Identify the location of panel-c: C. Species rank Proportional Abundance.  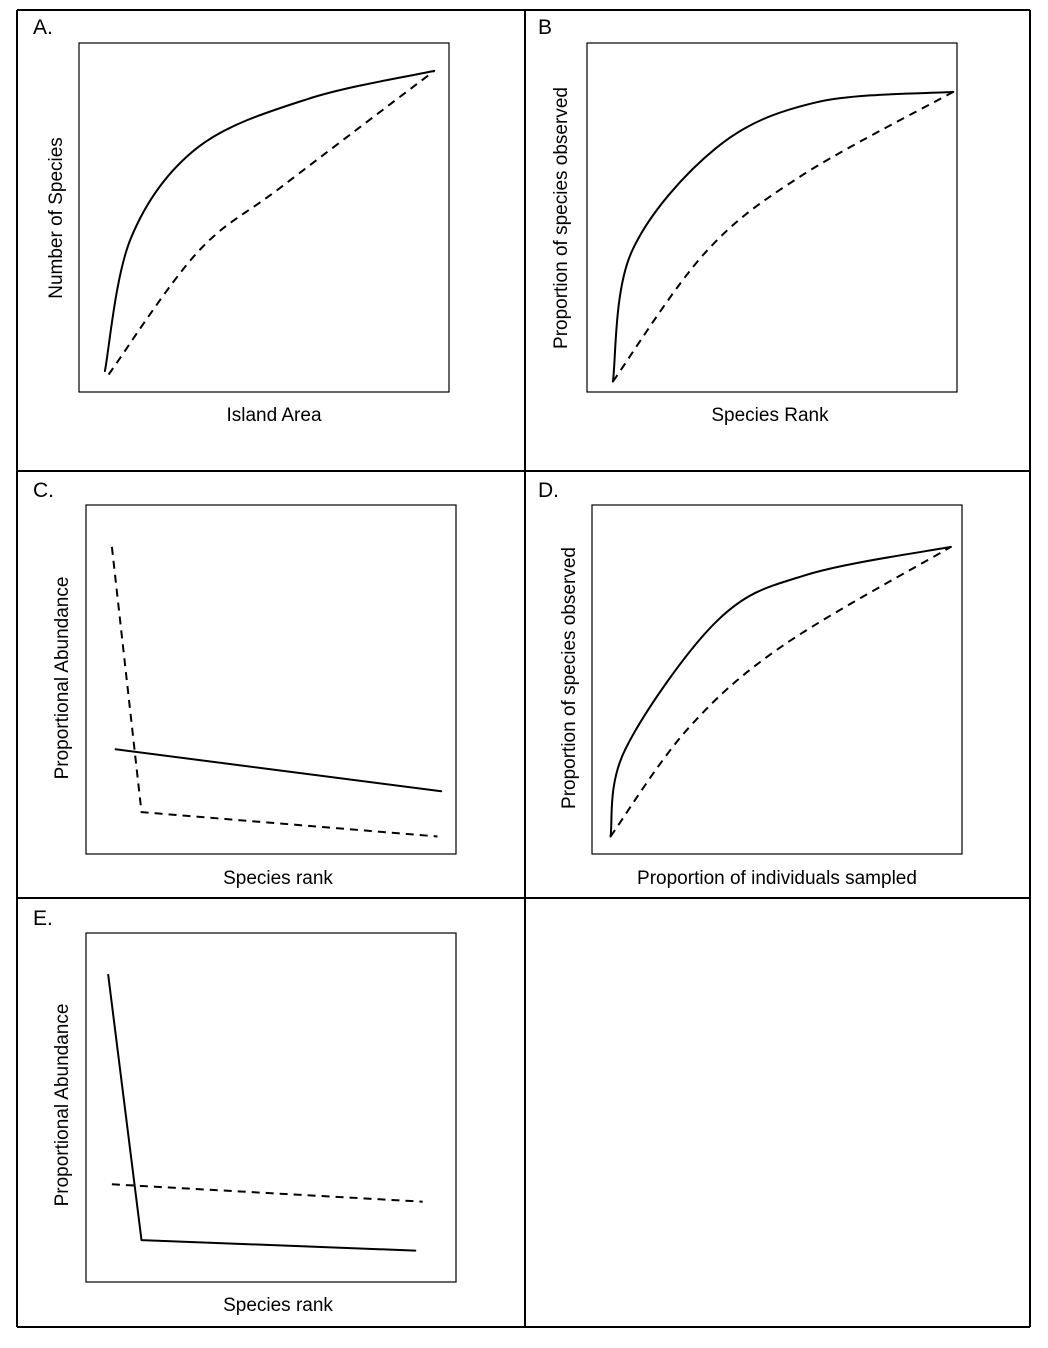
(245, 684).